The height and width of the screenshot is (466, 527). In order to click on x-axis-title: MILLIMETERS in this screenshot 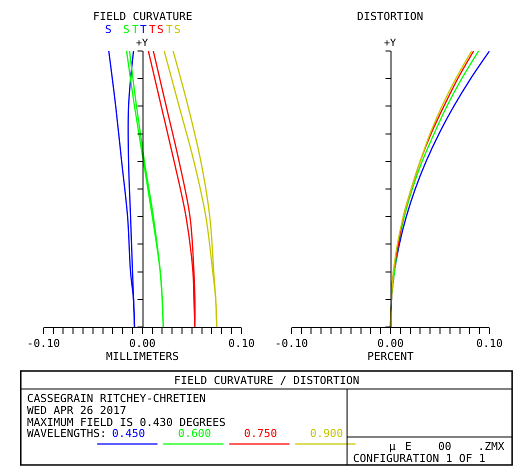, I will do `click(142, 357)`.